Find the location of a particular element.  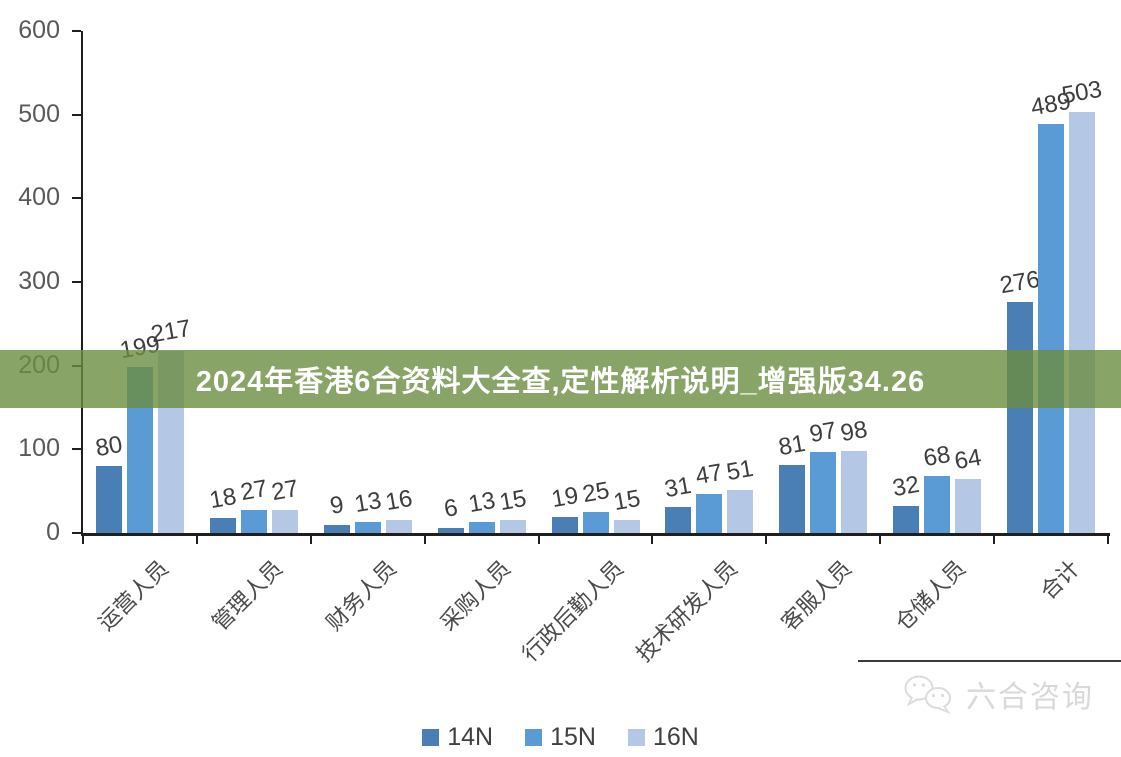

data-label: 97 is located at coordinates (823, 432).